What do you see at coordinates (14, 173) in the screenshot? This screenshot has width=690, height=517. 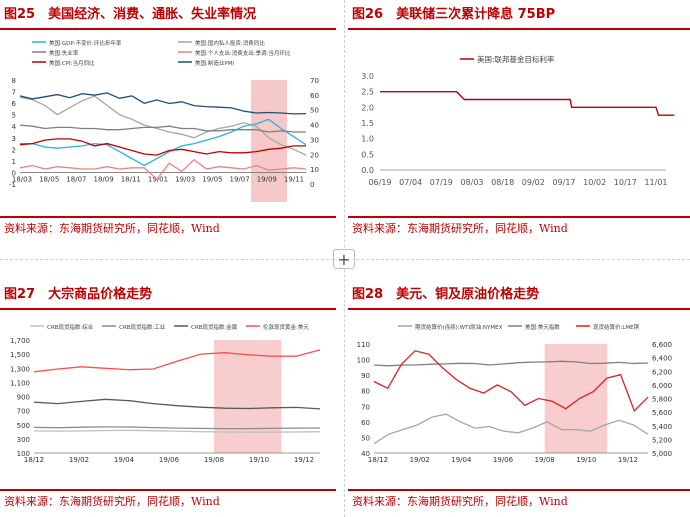 I see `y-tick-left: 0` at bounding box center [14, 173].